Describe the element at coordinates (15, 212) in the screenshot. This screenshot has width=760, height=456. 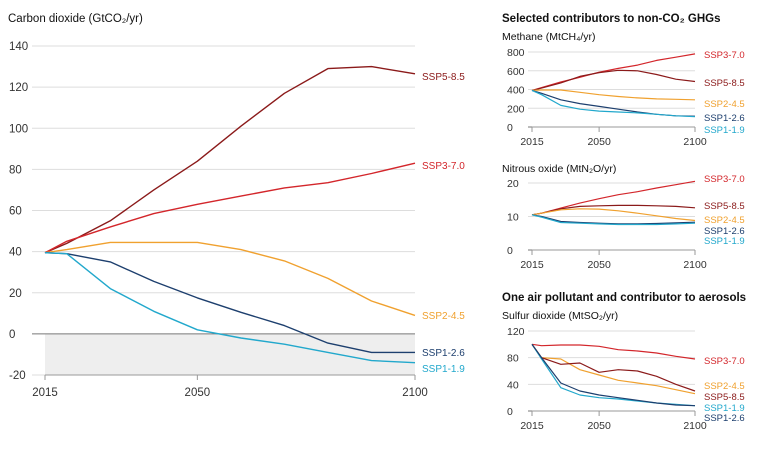
I see `y-tick-label: 60` at that location.